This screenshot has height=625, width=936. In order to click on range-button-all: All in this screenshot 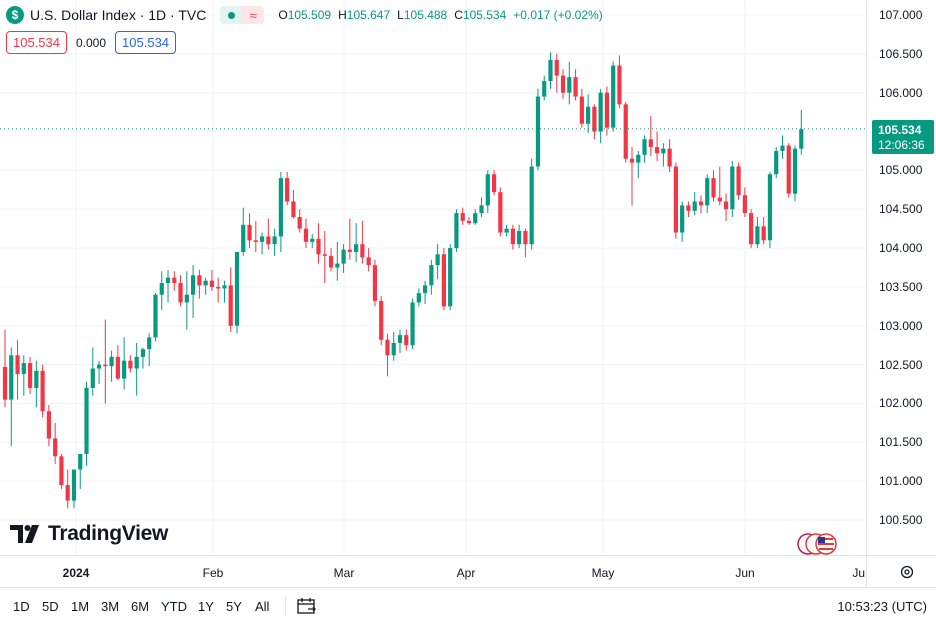, I will do `click(262, 606)`.